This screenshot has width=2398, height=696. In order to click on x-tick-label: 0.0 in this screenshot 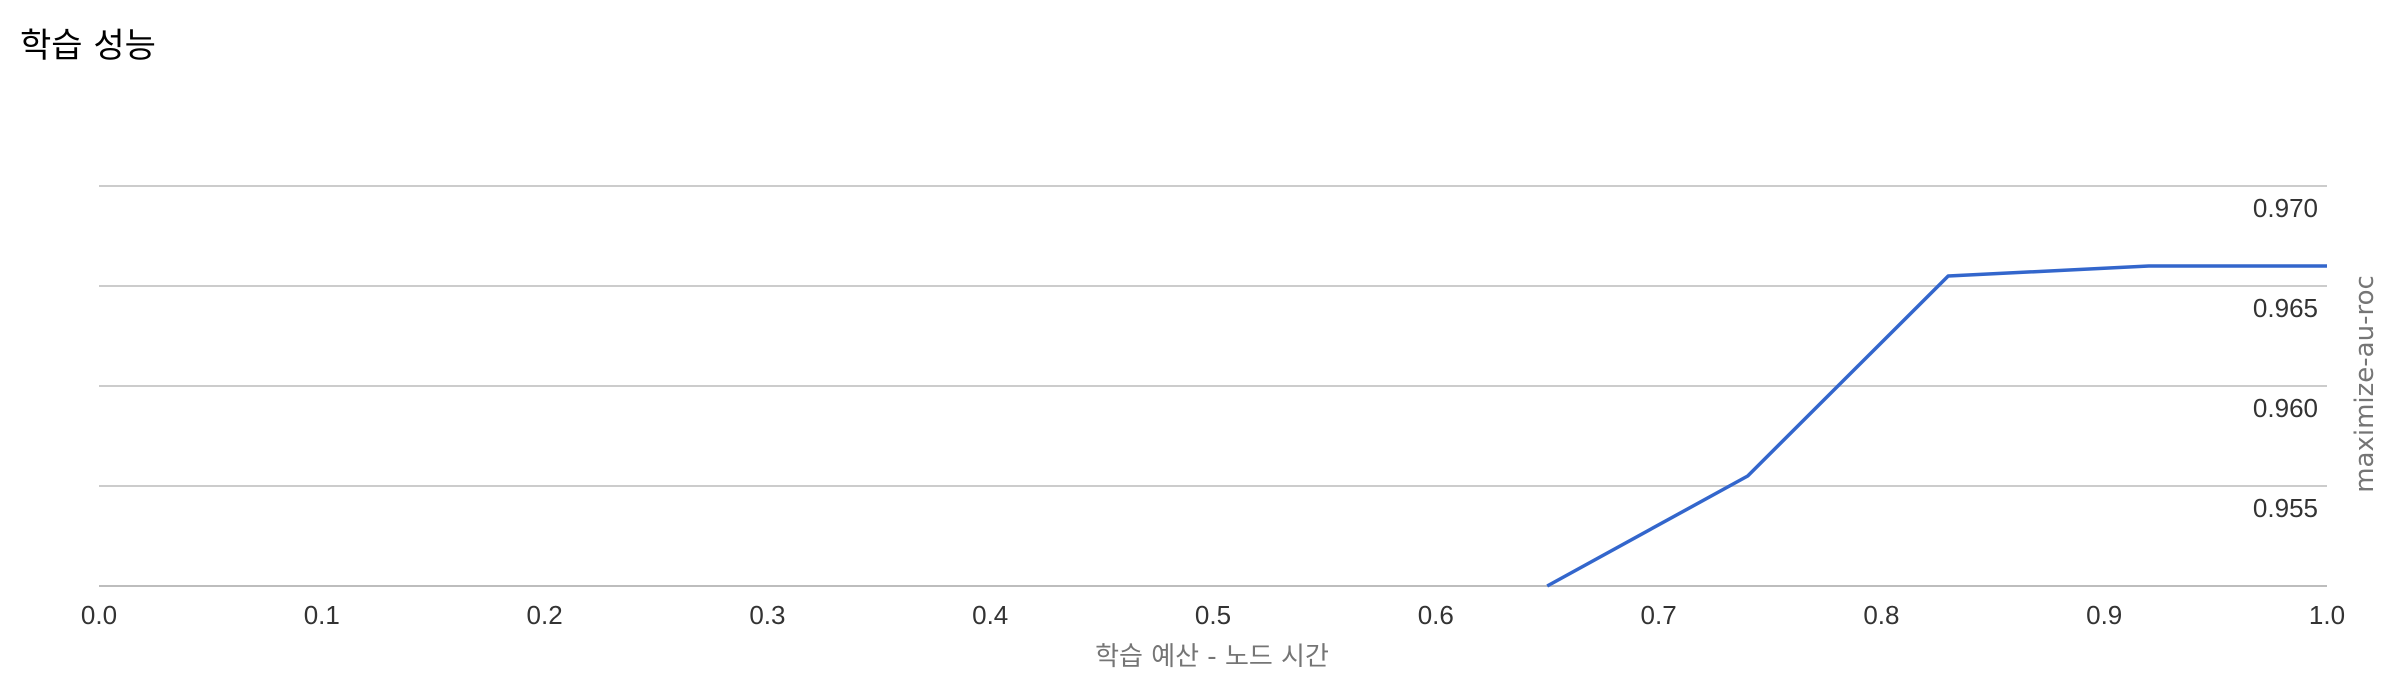, I will do `click(99, 615)`.